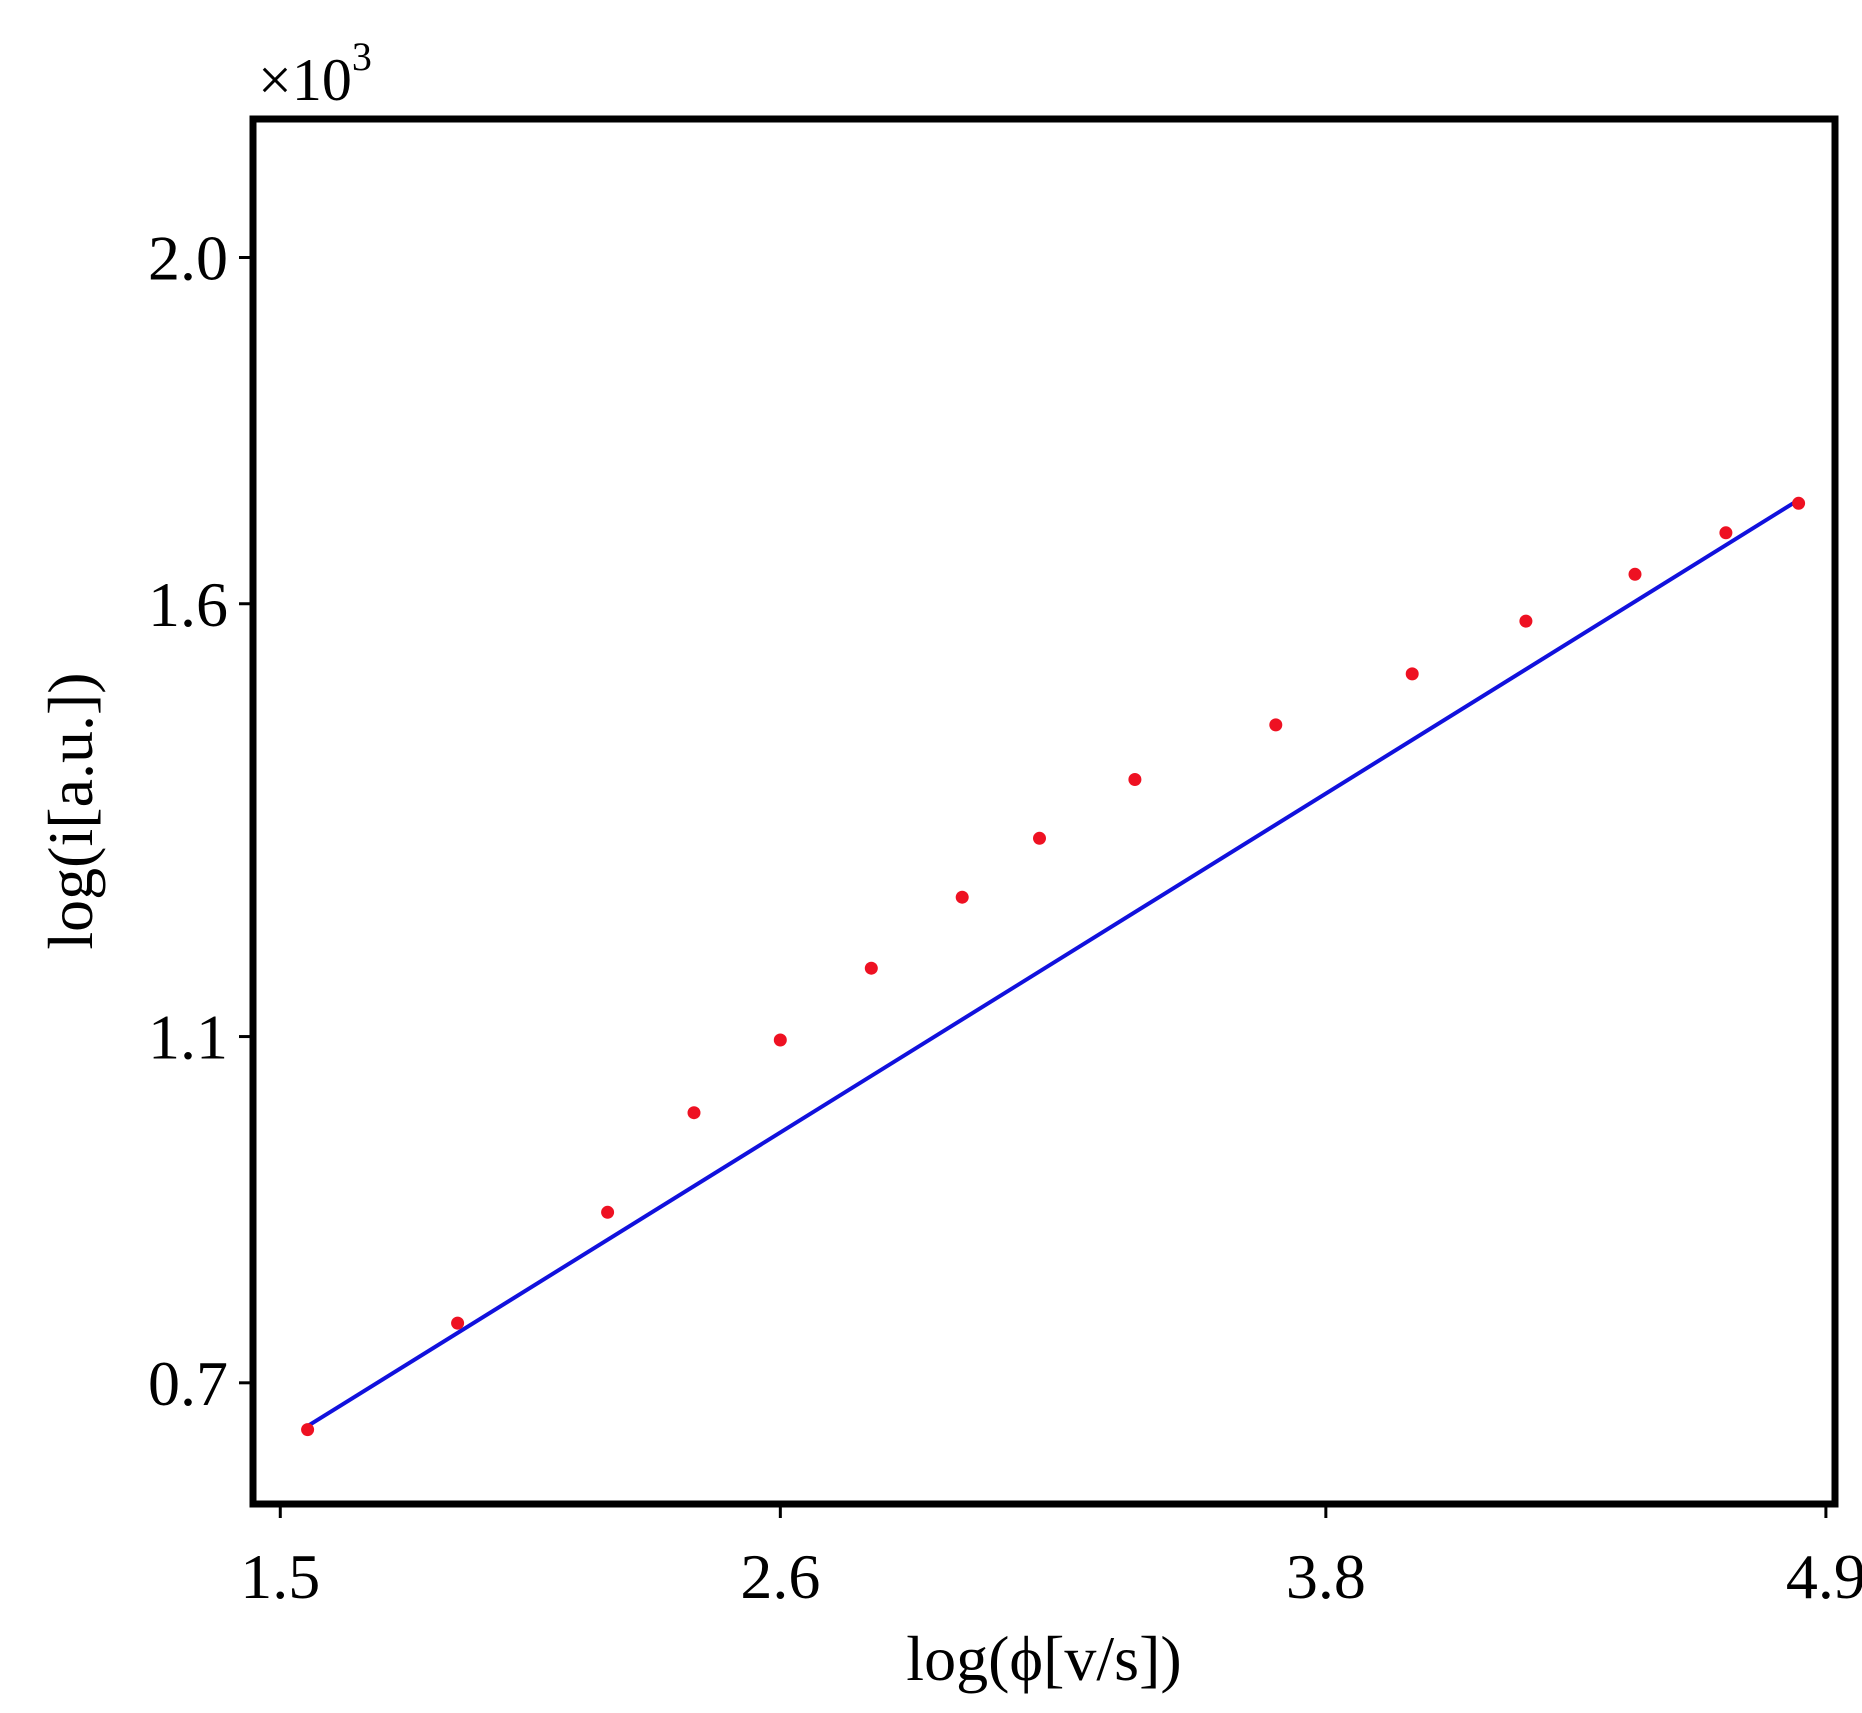 Image resolution: width=1862 pixels, height=1713 pixels. Describe the element at coordinates (280, 1576) in the screenshot. I see `x-tick-label: 1.5` at that location.